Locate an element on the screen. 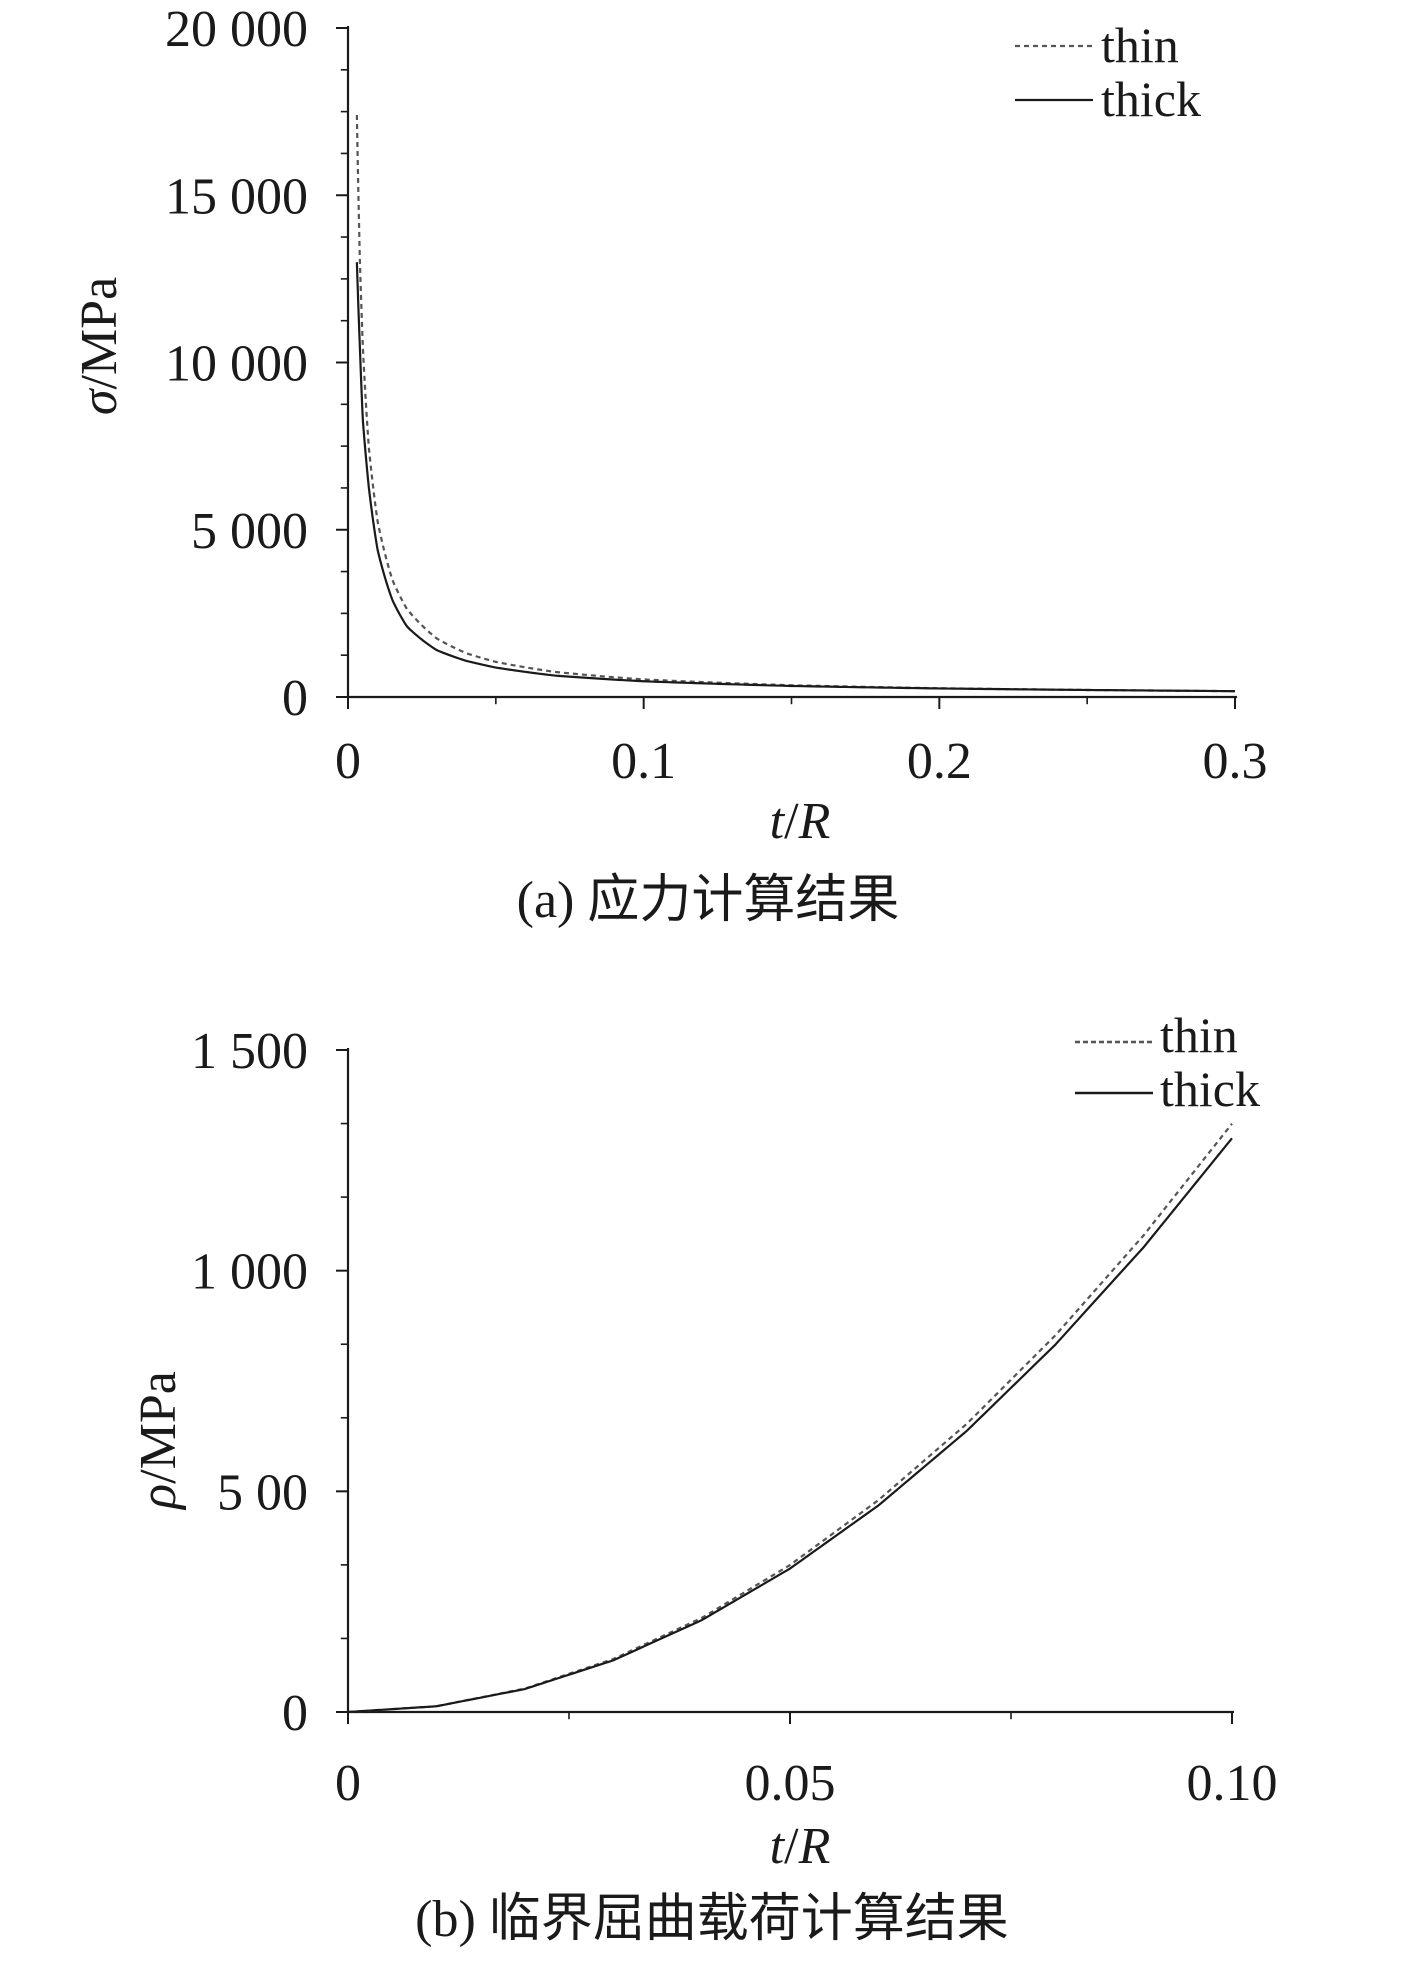  panel-a-x-tick-label: 0.2 is located at coordinates (939, 761).